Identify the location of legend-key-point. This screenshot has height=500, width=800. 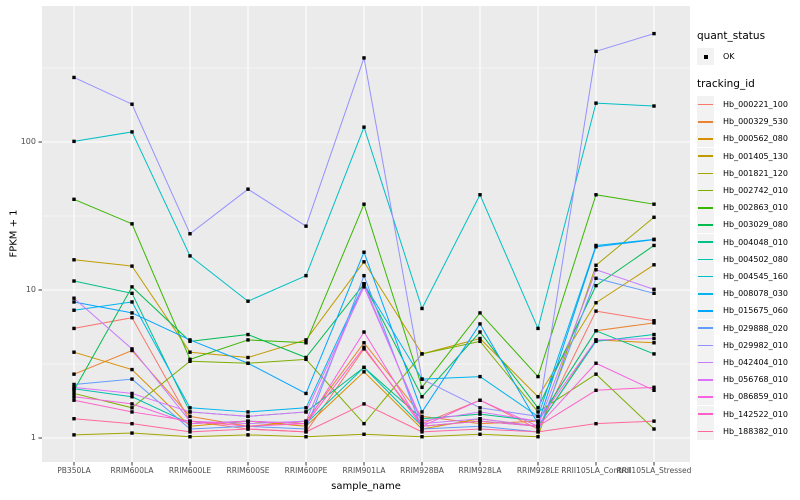
(705, 56).